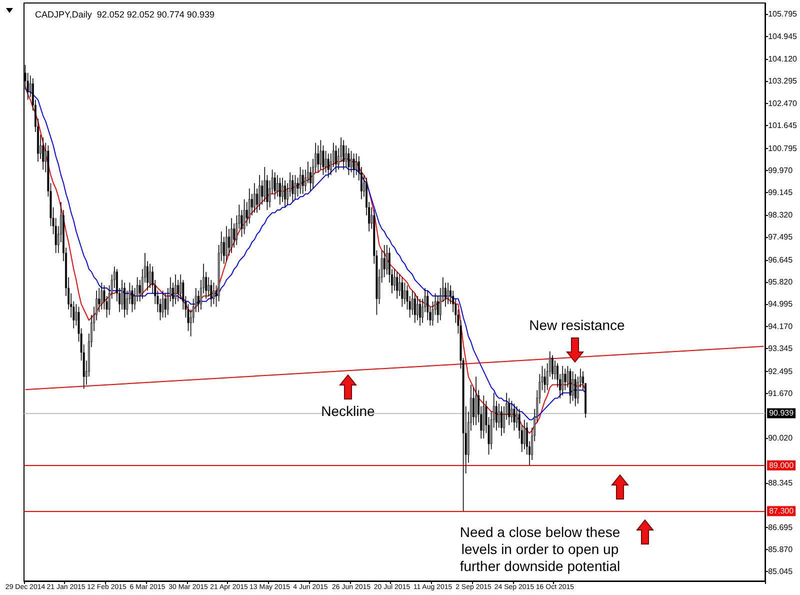 The image size is (800, 595). Describe the element at coordinates (781, 259) in the screenshot. I see `y-tick-label: 96.645` at that location.